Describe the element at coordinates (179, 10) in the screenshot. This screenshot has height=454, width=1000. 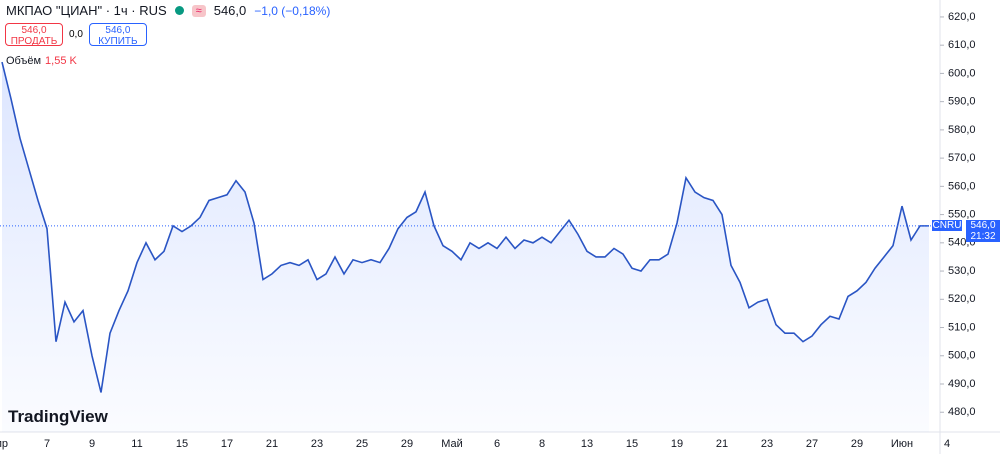
I see `status-dot` at that location.